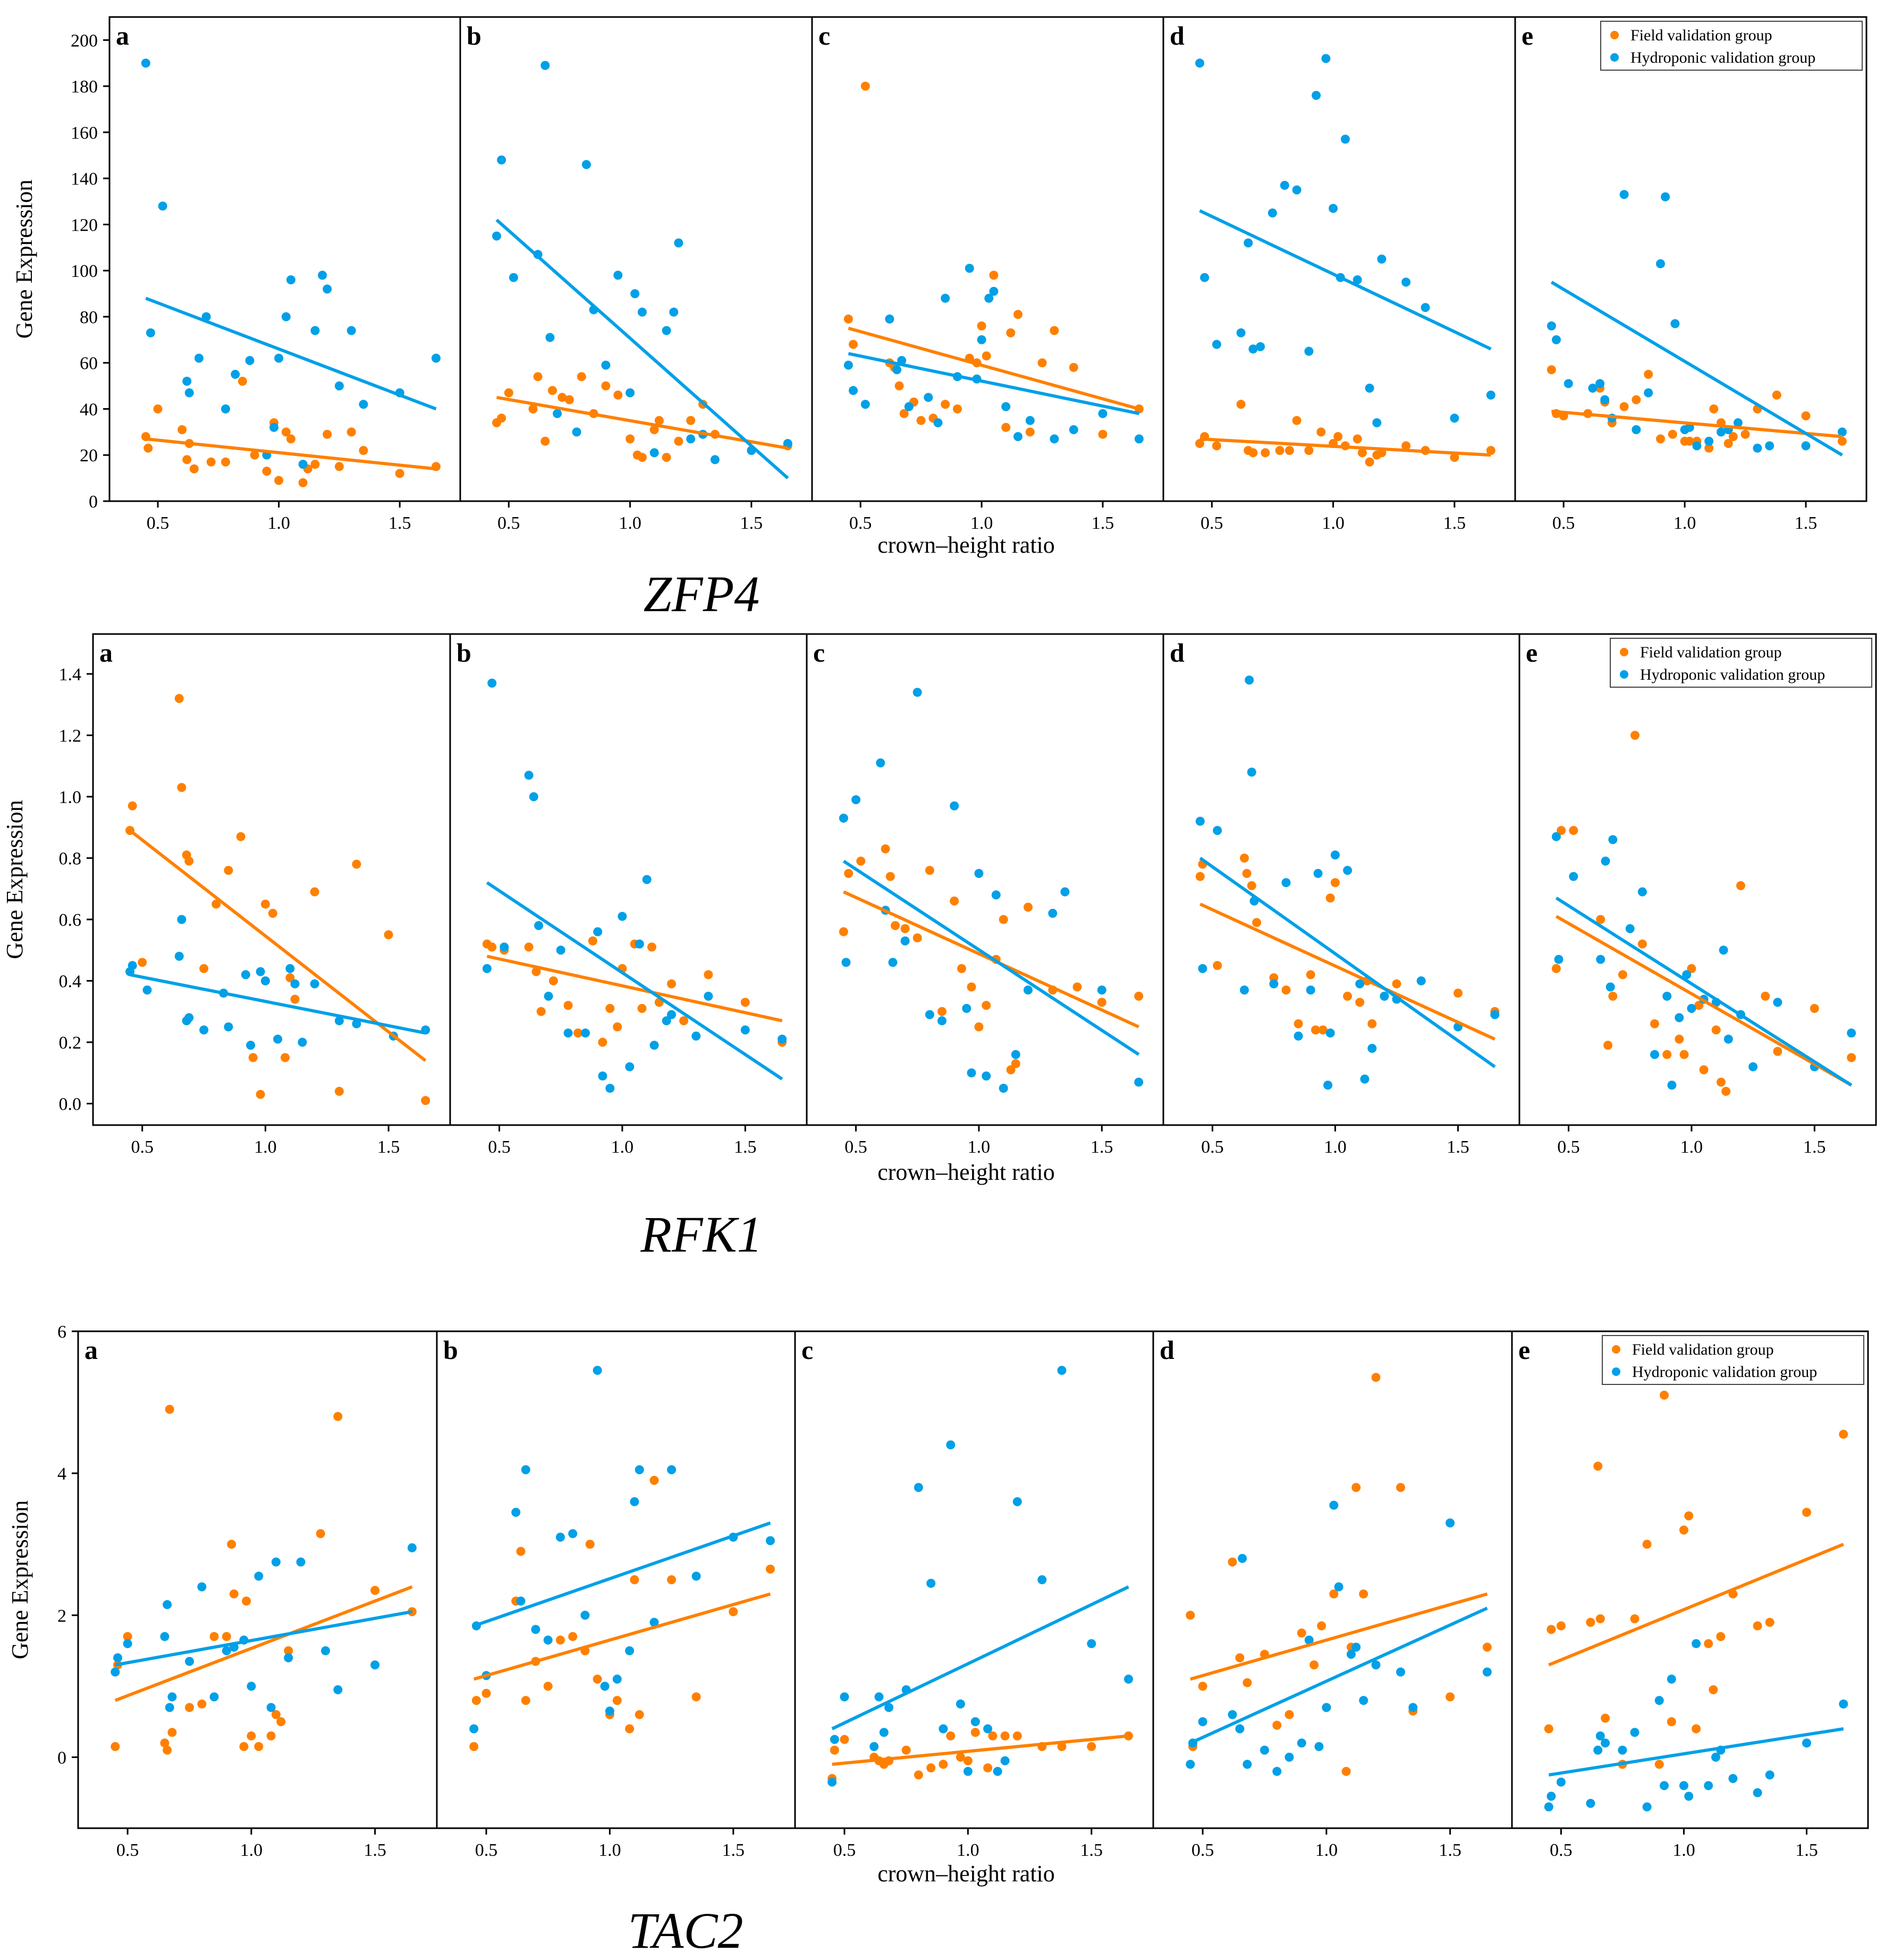 The height and width of the screenshot is (1960, 1893). What do you see at coordinates (1177, 653) in the screenshot?
I see `panel-label: d` at bounding box center [1177, 653].